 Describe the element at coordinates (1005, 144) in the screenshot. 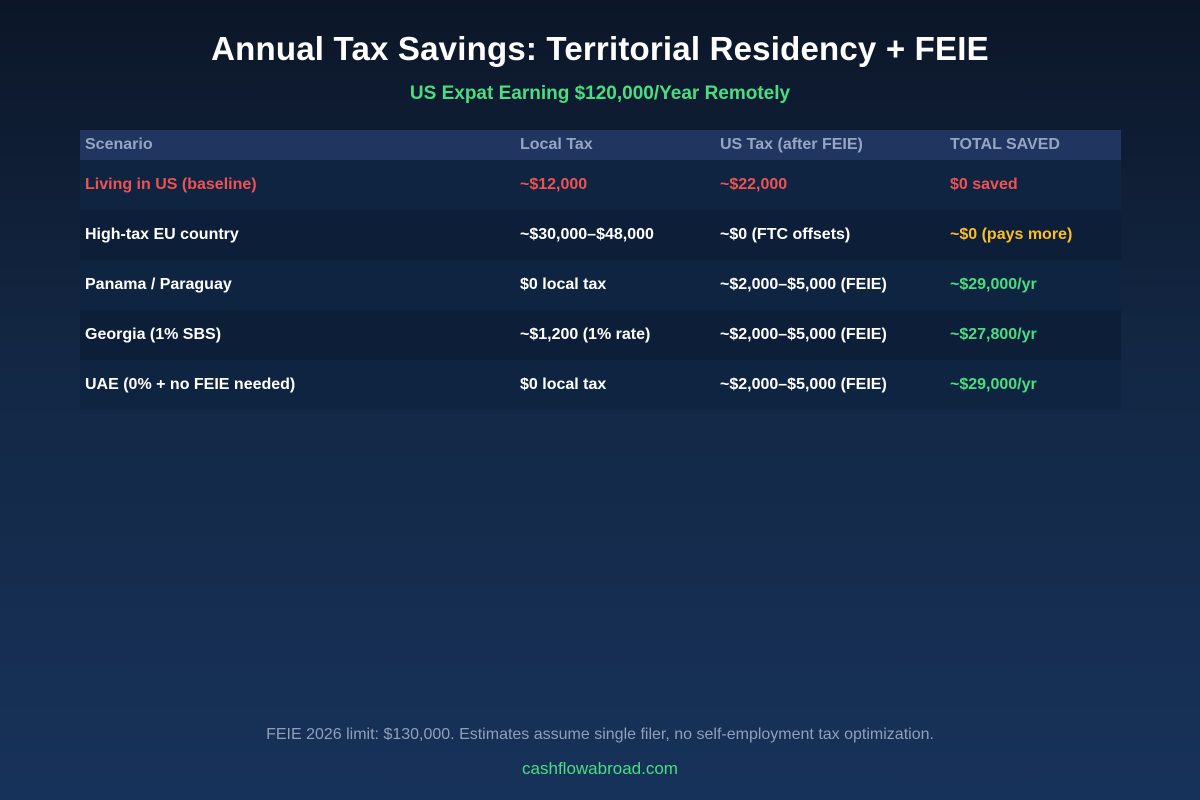

I see `column-header-total-saved: TOTAL SAVED` at that location.